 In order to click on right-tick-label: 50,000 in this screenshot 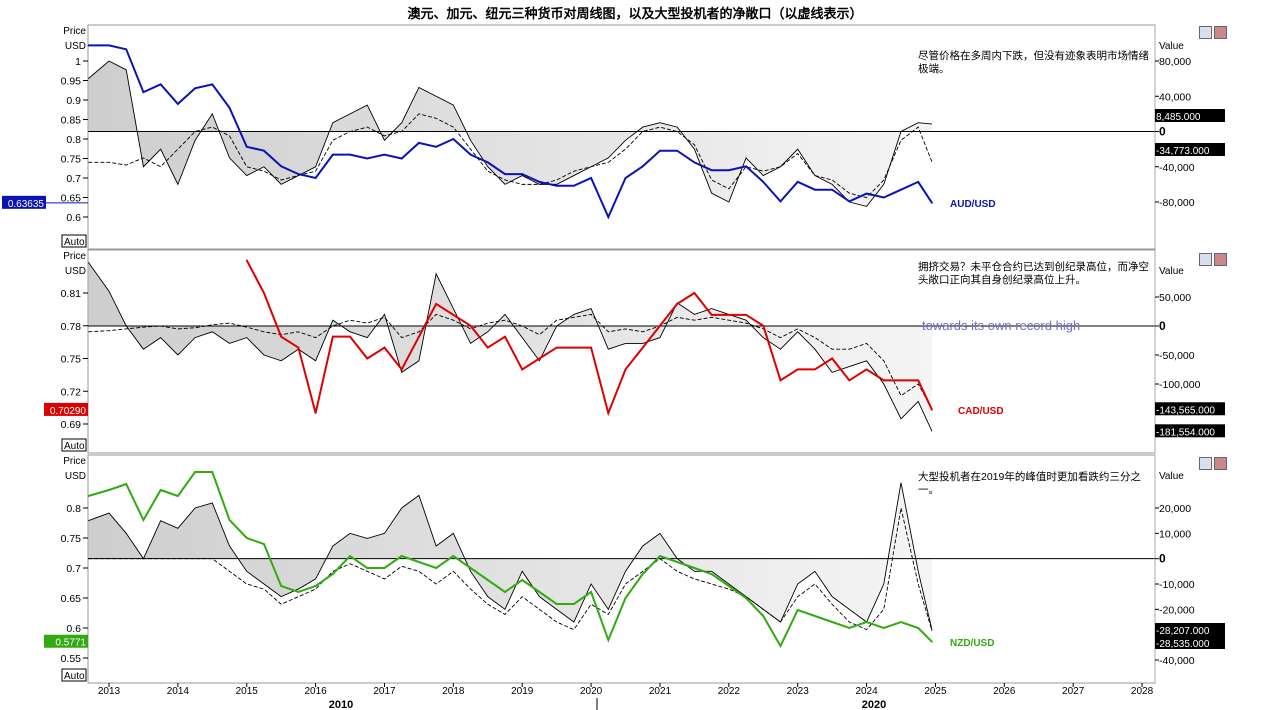, I will do `click(1175, 298)`.